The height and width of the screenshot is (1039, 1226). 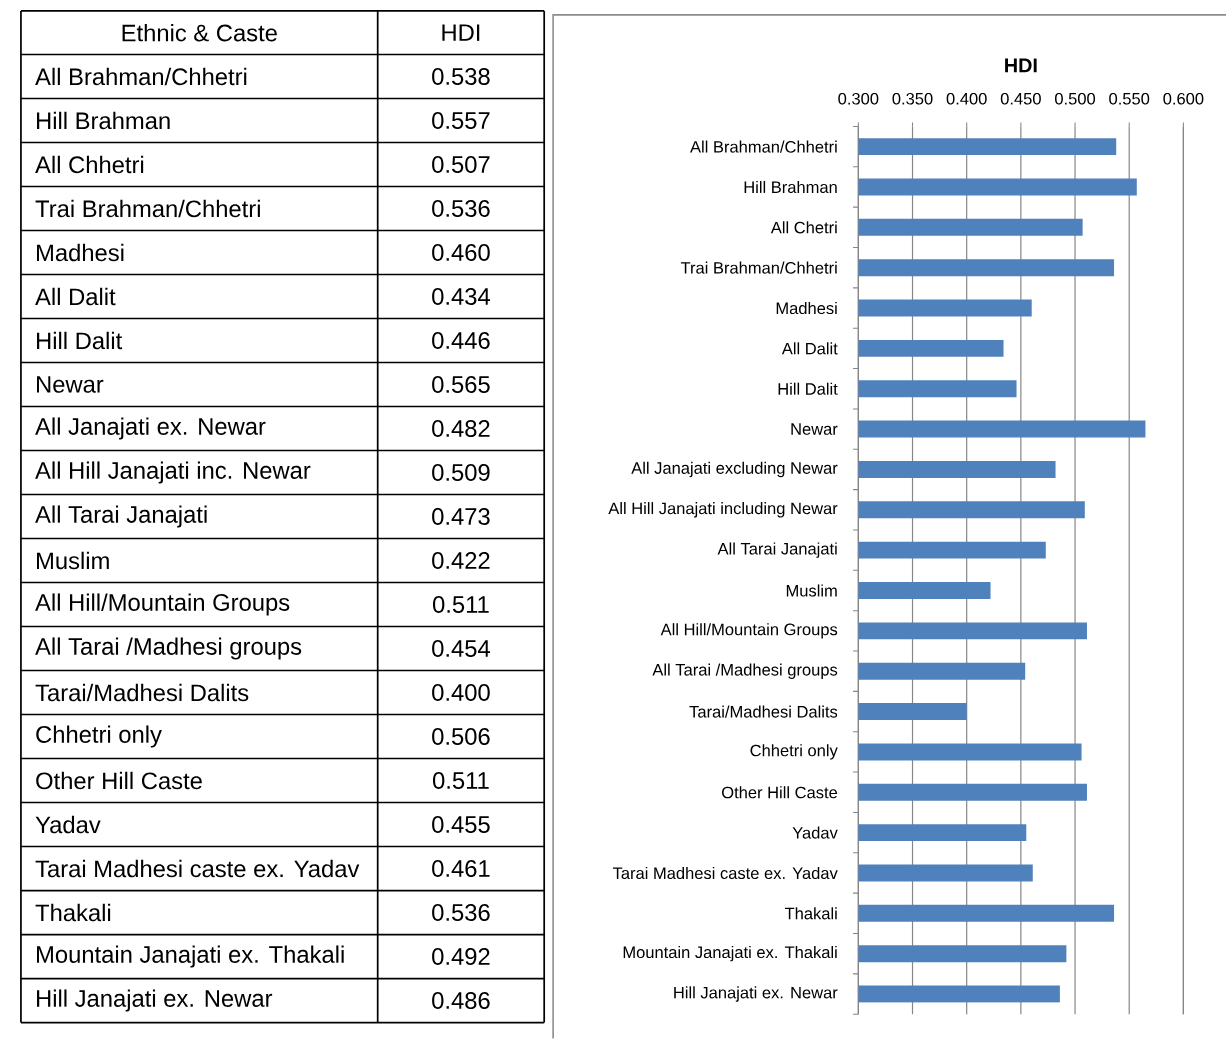 What do you see at coordinates (461, 561) in the screenshot?
I see `data-label: 0.422` at bounding box center [461, 561].